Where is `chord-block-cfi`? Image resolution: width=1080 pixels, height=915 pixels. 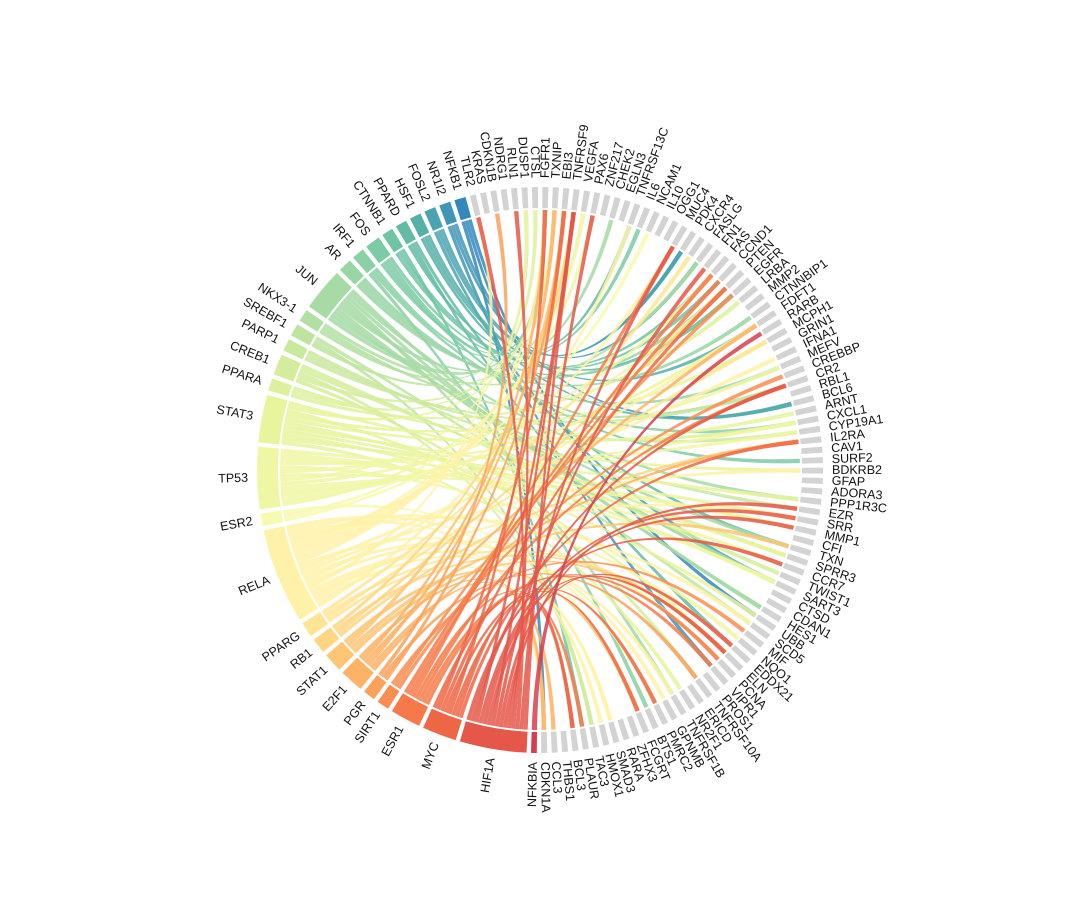 chord-block-cfi is located at coordinates (803, 540).